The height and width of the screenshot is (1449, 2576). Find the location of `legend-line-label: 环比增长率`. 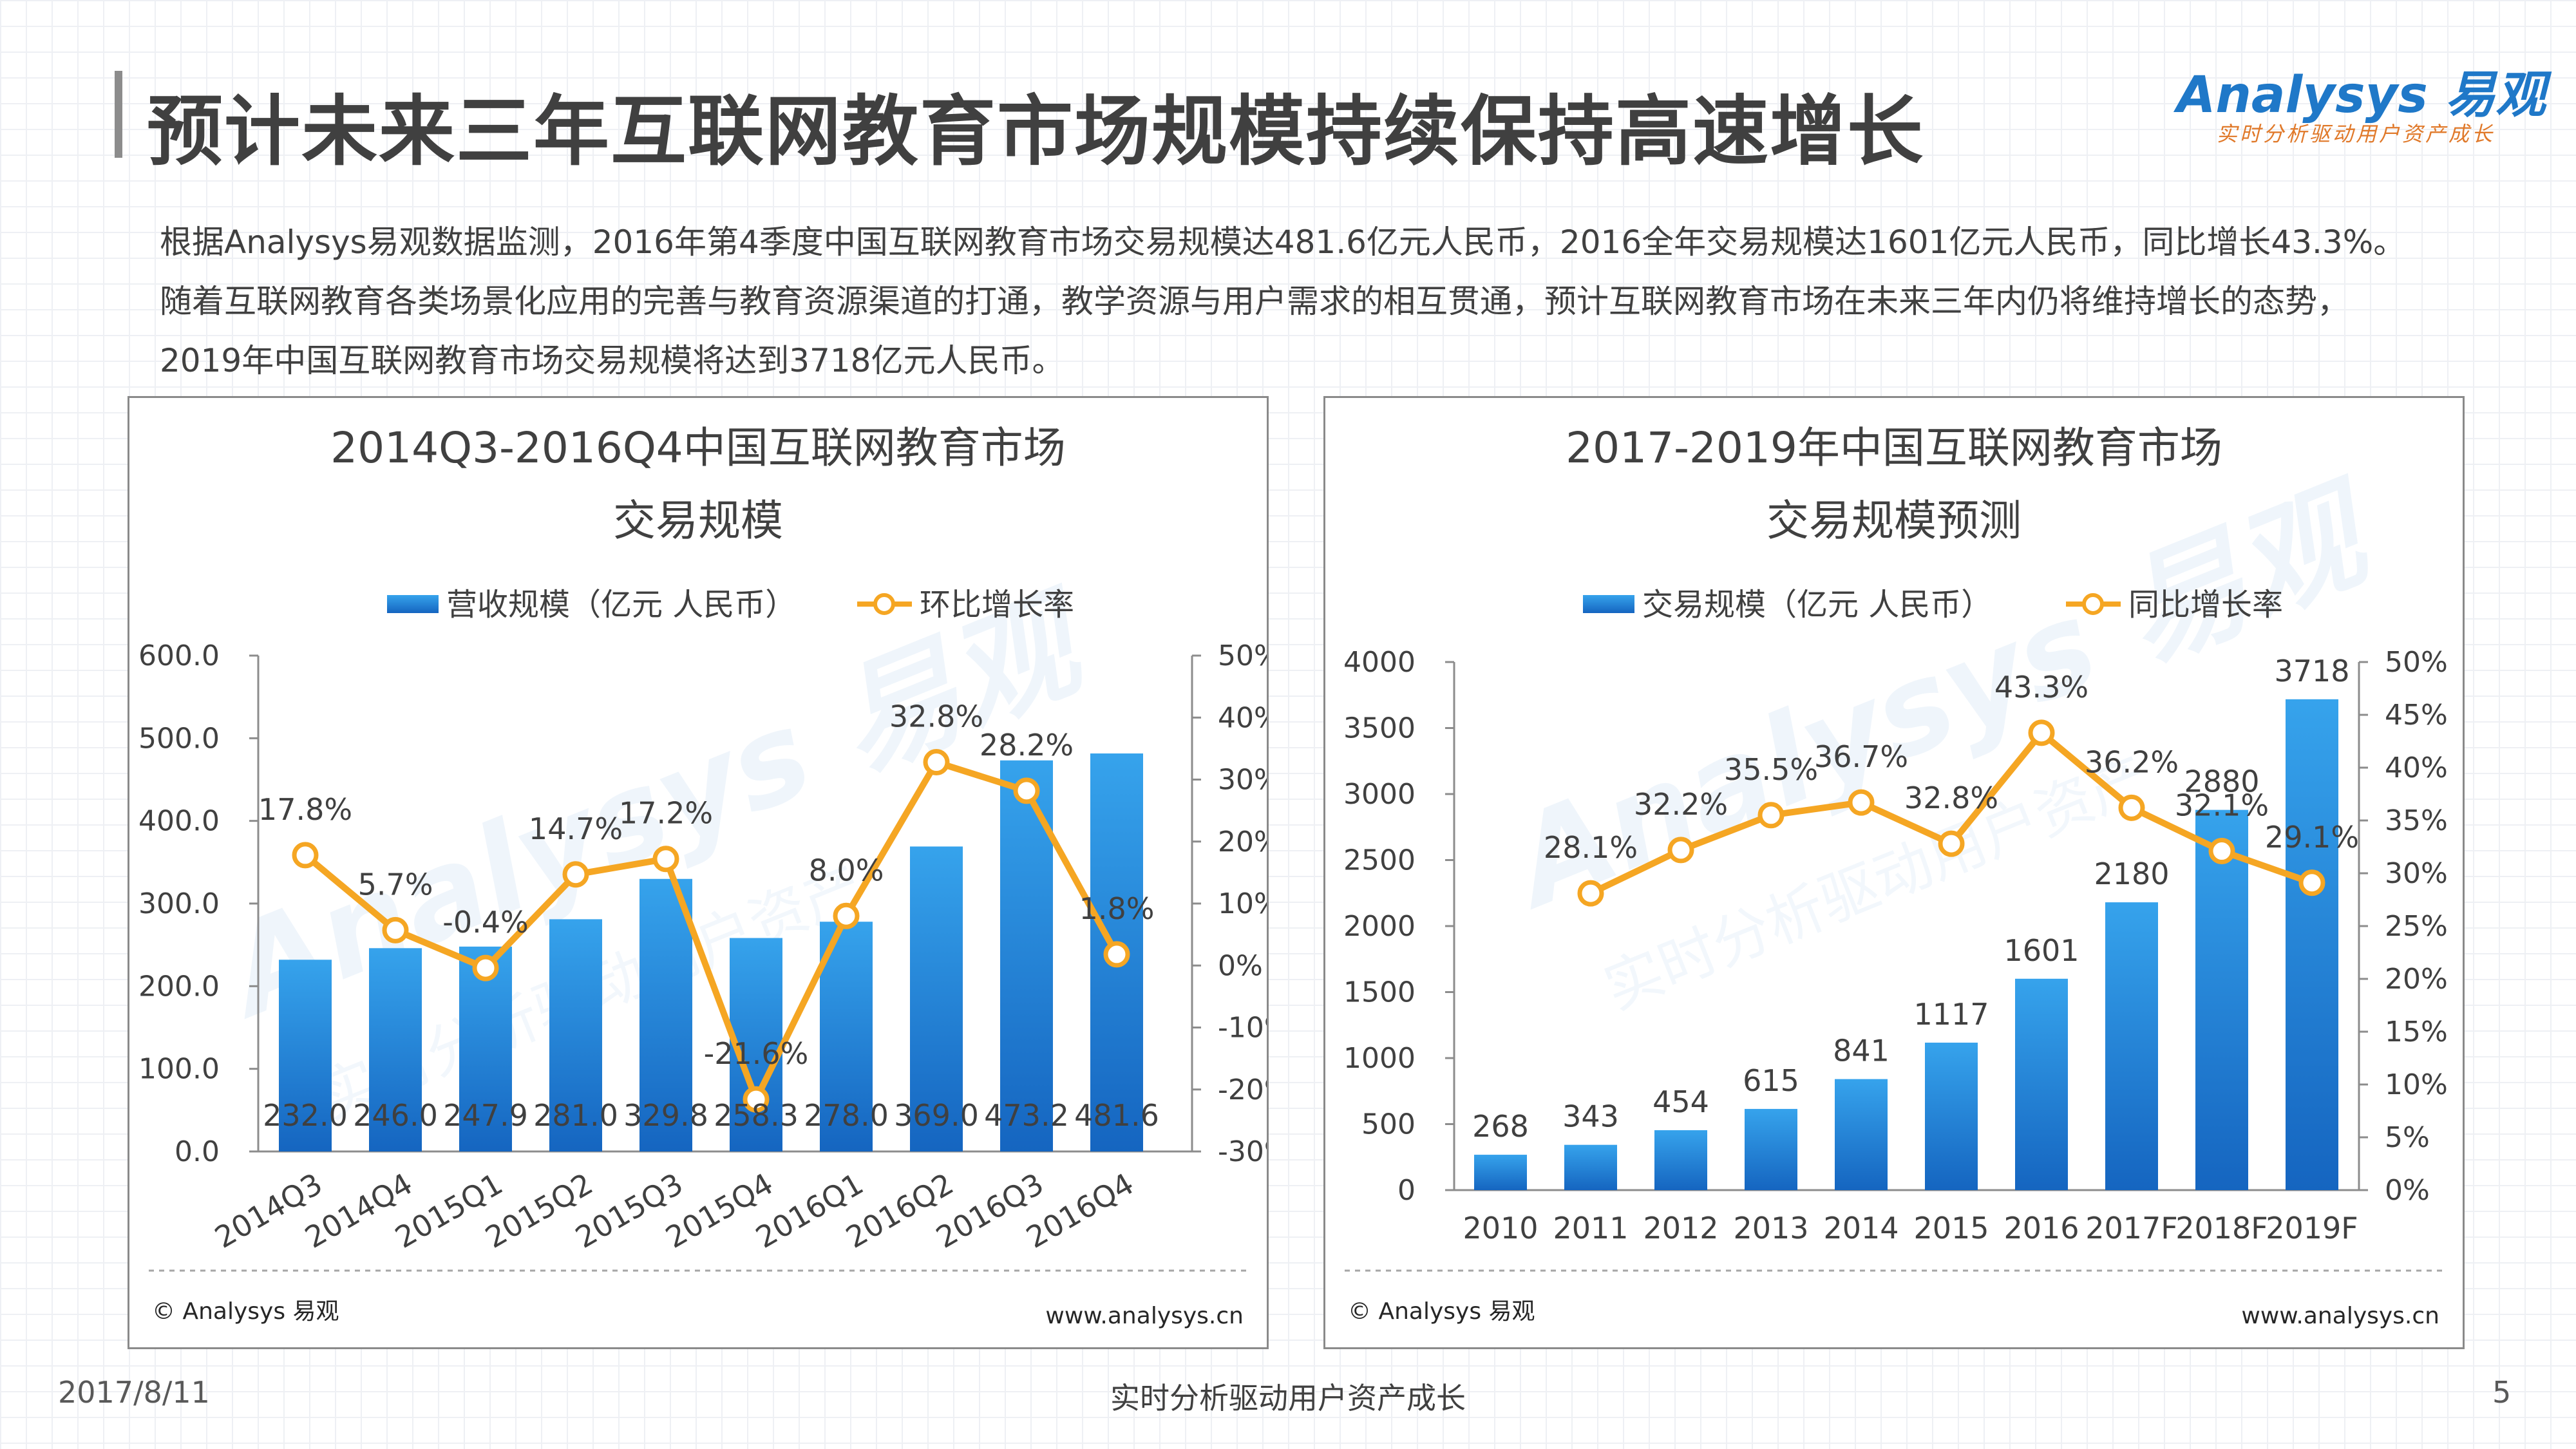

legend-line-label: 环比增长率 is located at coordinates (997, 605).